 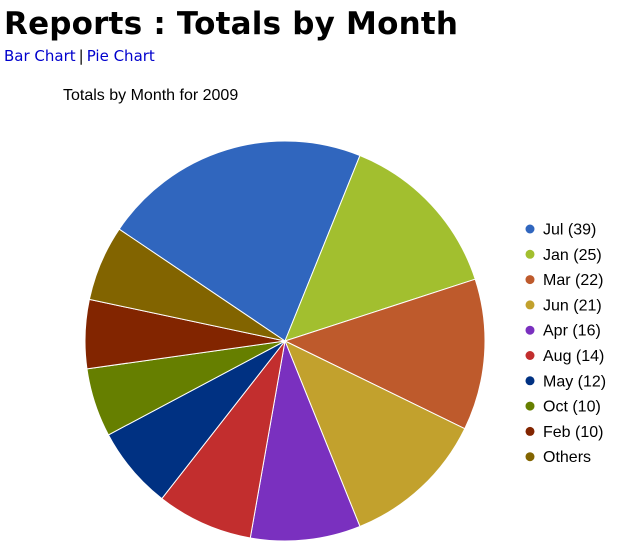 What do you see at coordinates (574, 381) in the screenshot?
I see `legend-label: May (12)` at bounding box center [574, 381].